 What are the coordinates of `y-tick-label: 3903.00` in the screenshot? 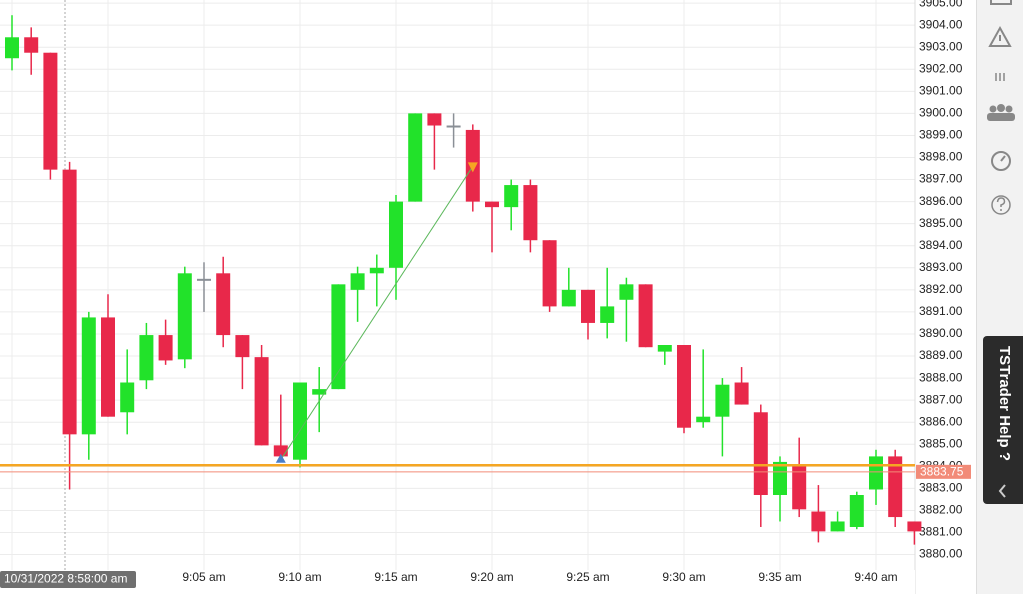 It's located at (941, 46).